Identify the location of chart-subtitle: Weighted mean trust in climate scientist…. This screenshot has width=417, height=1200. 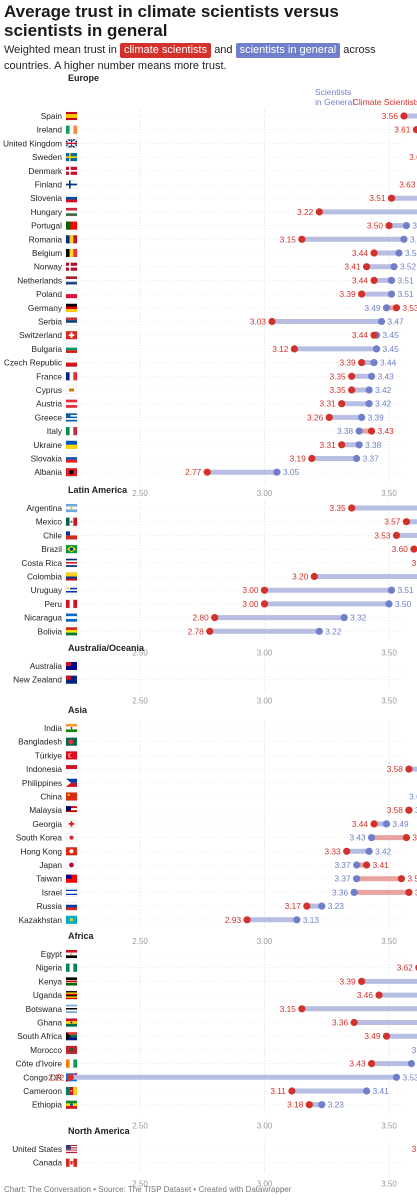
(208, 58).